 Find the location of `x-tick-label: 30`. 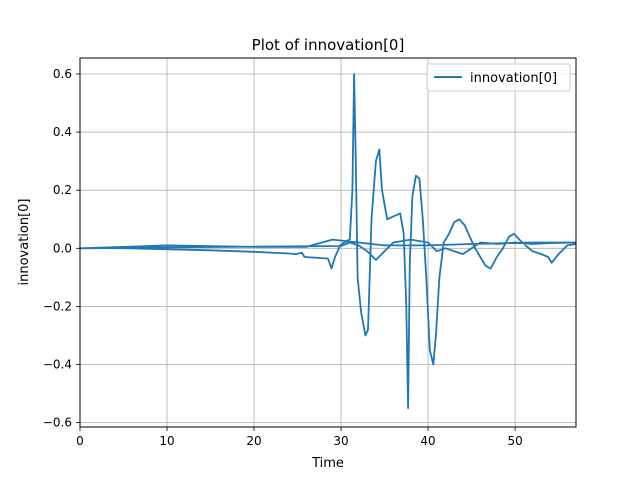

x-tick-label: 30 is located at coordinates (340, 441).